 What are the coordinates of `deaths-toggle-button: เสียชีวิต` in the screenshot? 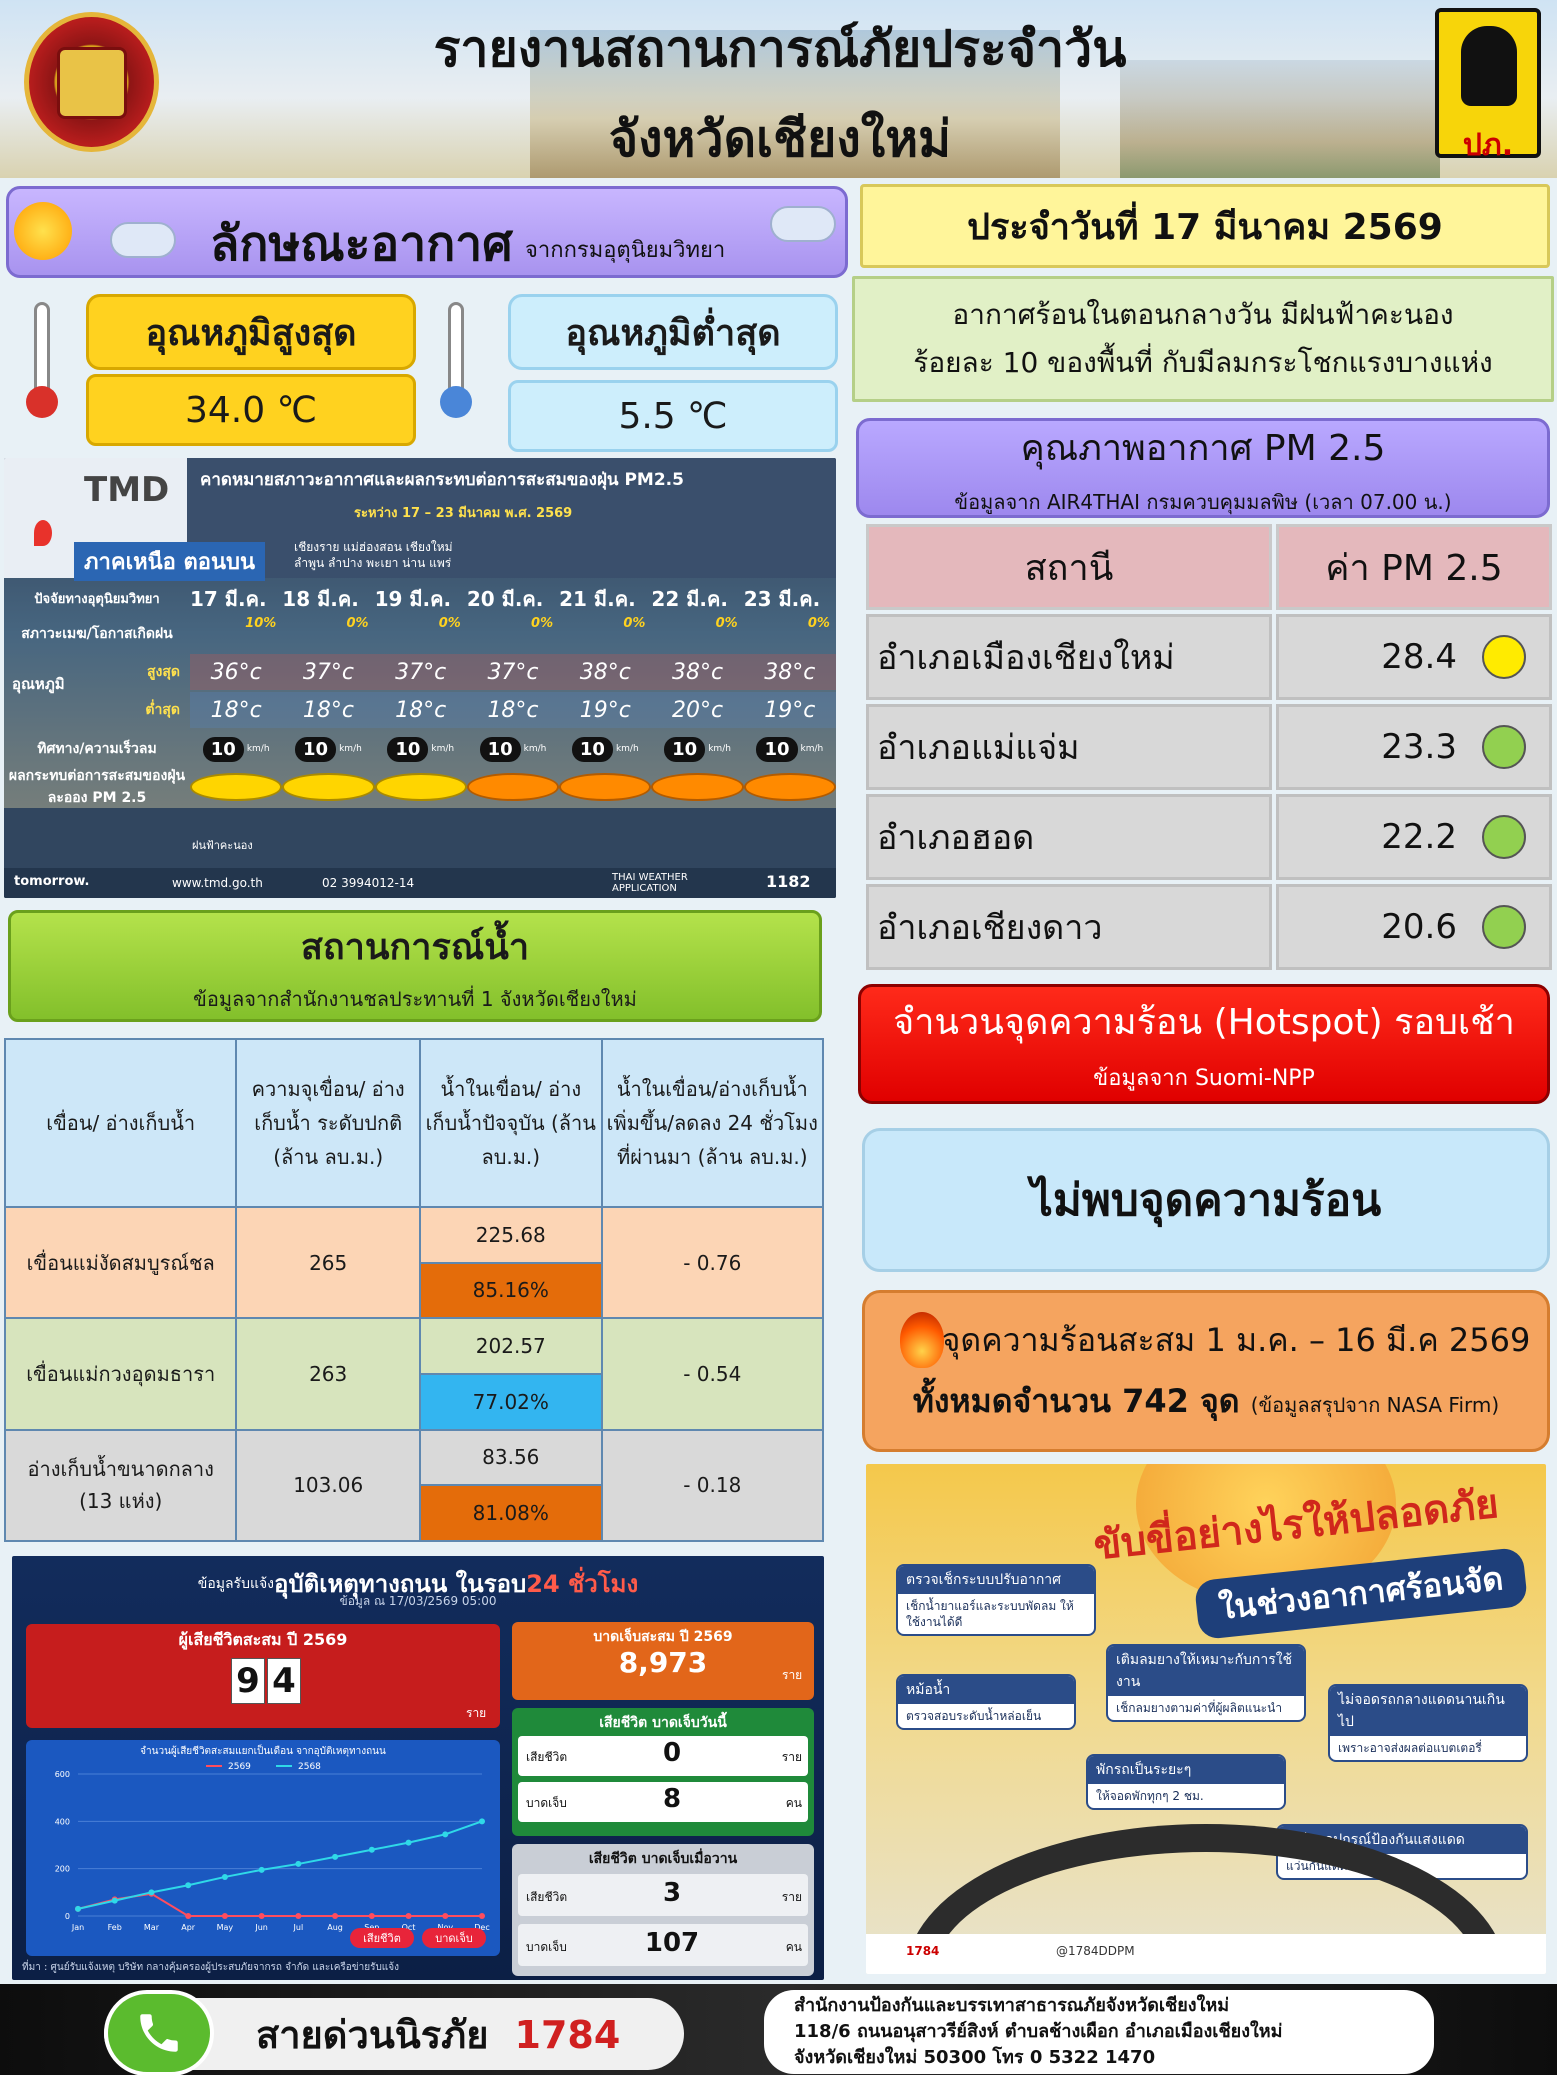 It's located at (382, 1938).